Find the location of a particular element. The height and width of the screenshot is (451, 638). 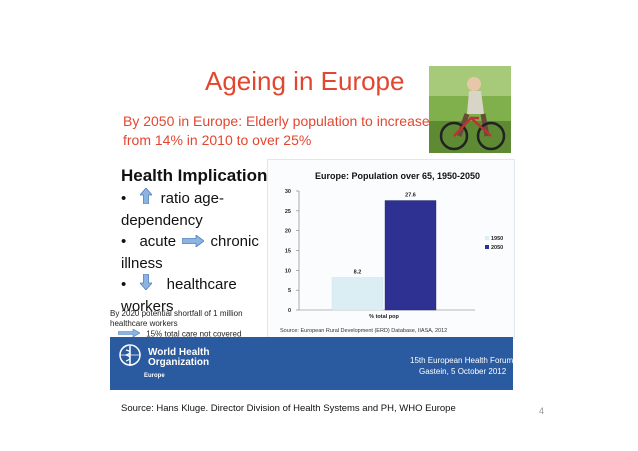

y-tick-label: 25 is located at coordinates (288, 212).